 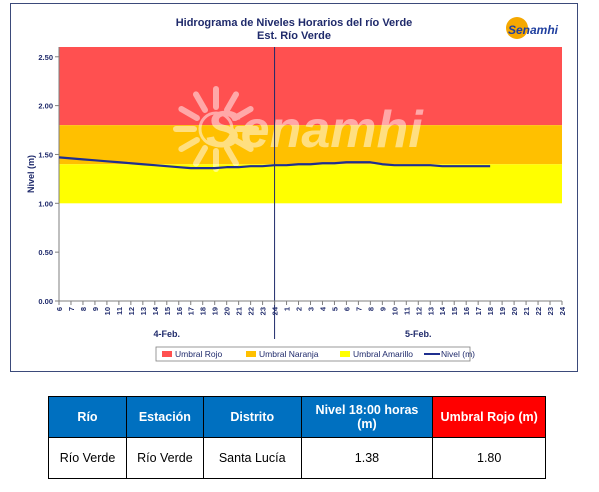 I want to click on legend-label-2: Umbral Naranja, so click(x=289, y=354).